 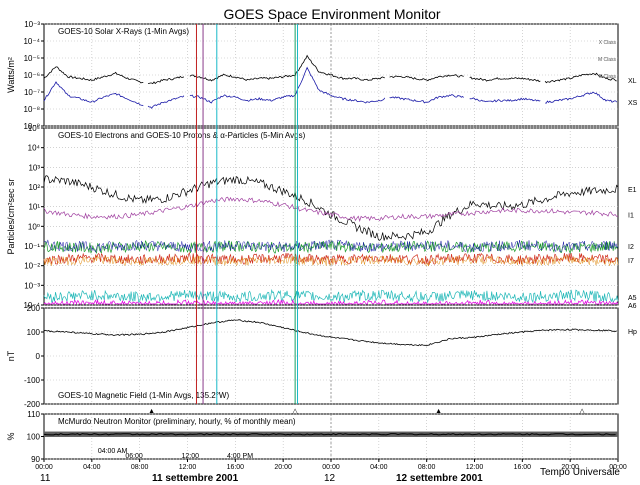 I want to click on y-tick-label: 10⁰, so click(x=34, y=226).